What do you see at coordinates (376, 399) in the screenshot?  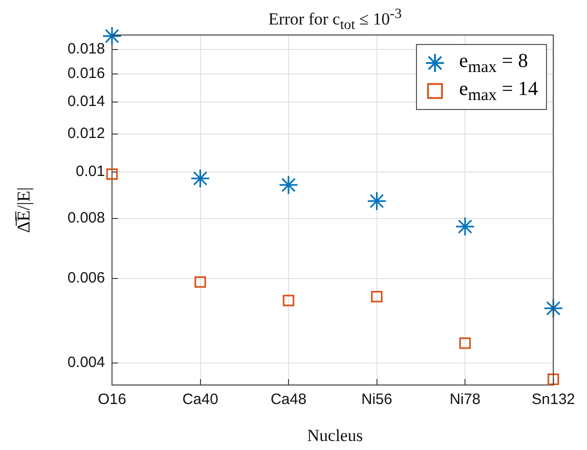 I see `x-tick-label: Ni56` at bounding box center [376, 399].